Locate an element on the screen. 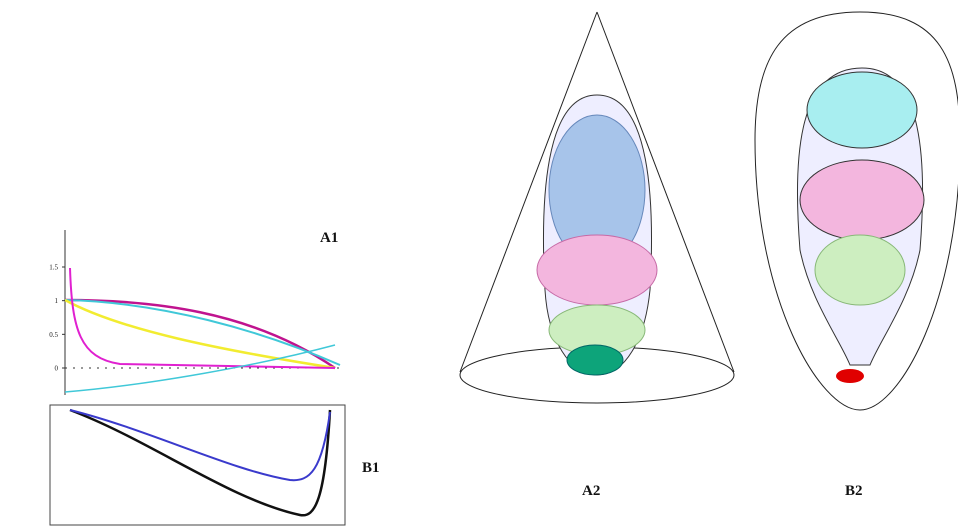 Image resolution: width=958 pixels, height=532 pixels. y-tick-label: 0.5 is located at coordinates (53, 335).